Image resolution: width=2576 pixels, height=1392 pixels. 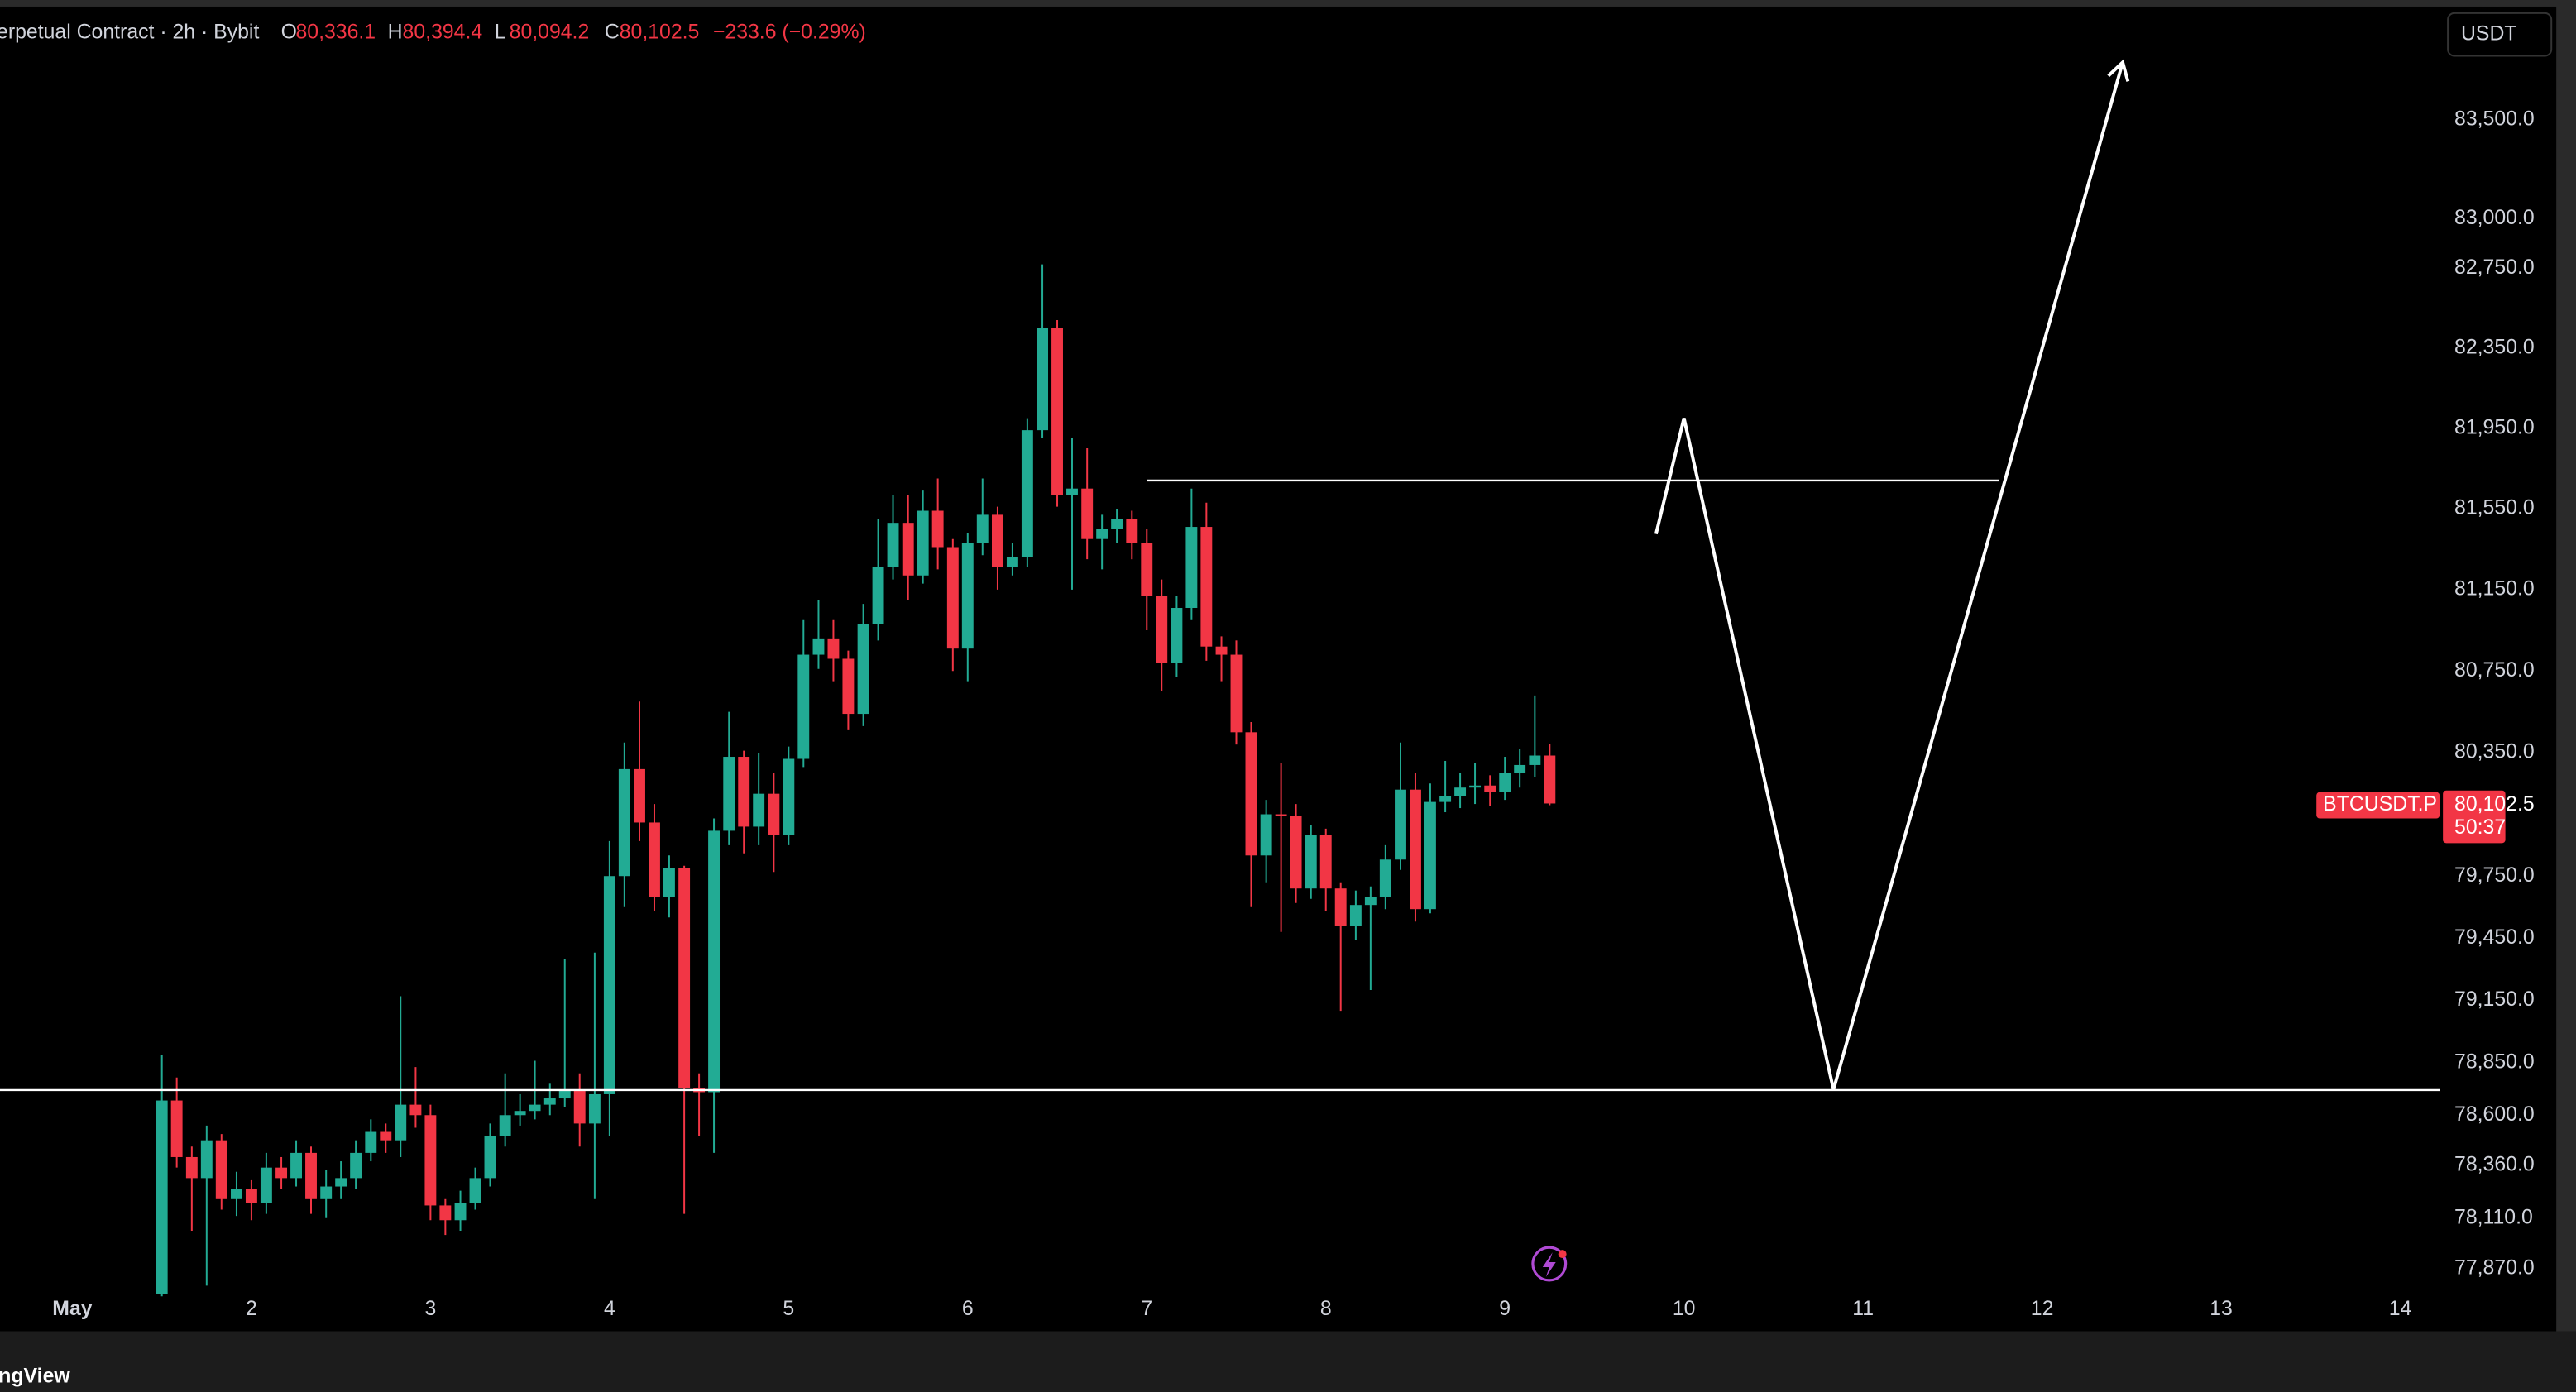 What do you see at coordinates (1889, 575) in the screenshot?
I see `projection-path` at bounding box center [1889, 575].